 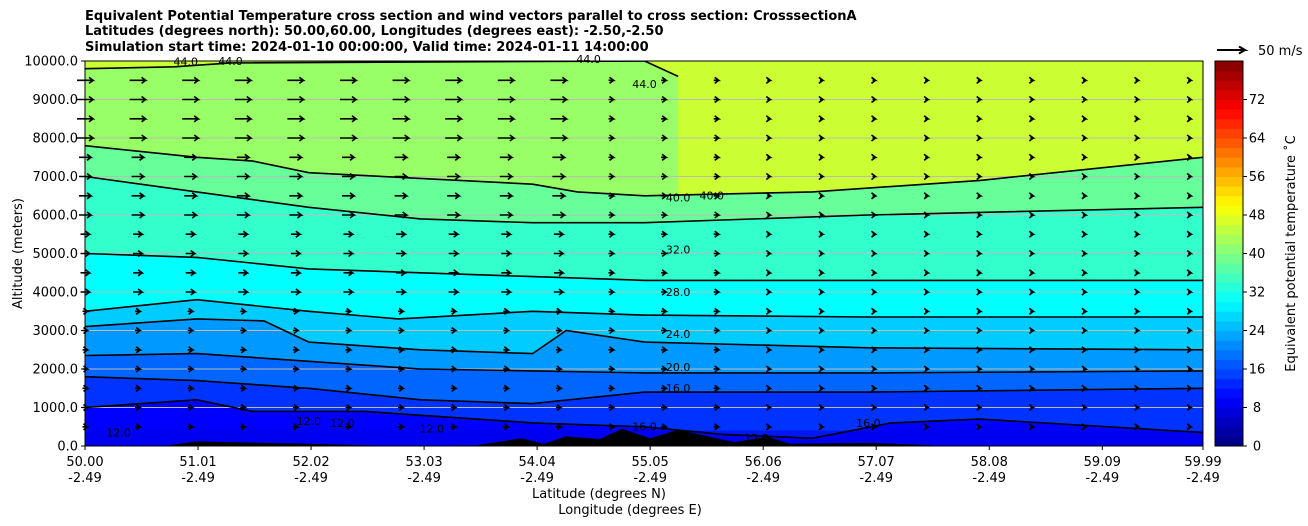 I want to click on colorbar-tick-label: 48, so click(x=1257, y=216).